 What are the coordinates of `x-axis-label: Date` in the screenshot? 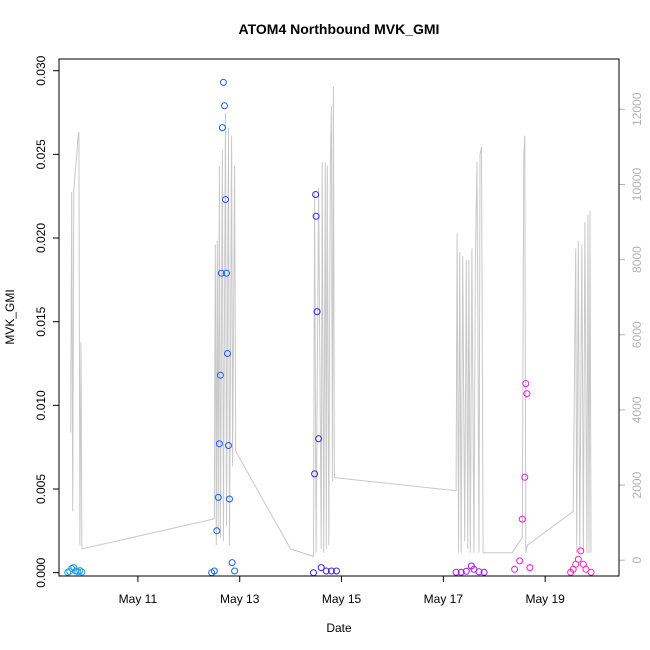 It's located at (339, 628).